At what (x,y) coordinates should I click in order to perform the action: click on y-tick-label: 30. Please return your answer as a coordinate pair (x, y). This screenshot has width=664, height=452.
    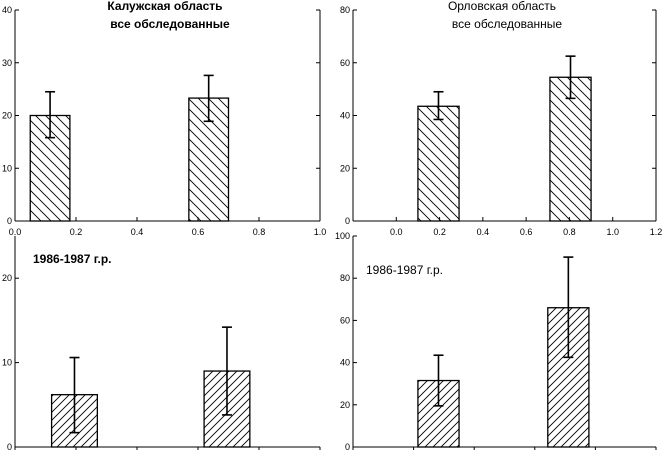
    Looking at the image, I should click on (7, 63).